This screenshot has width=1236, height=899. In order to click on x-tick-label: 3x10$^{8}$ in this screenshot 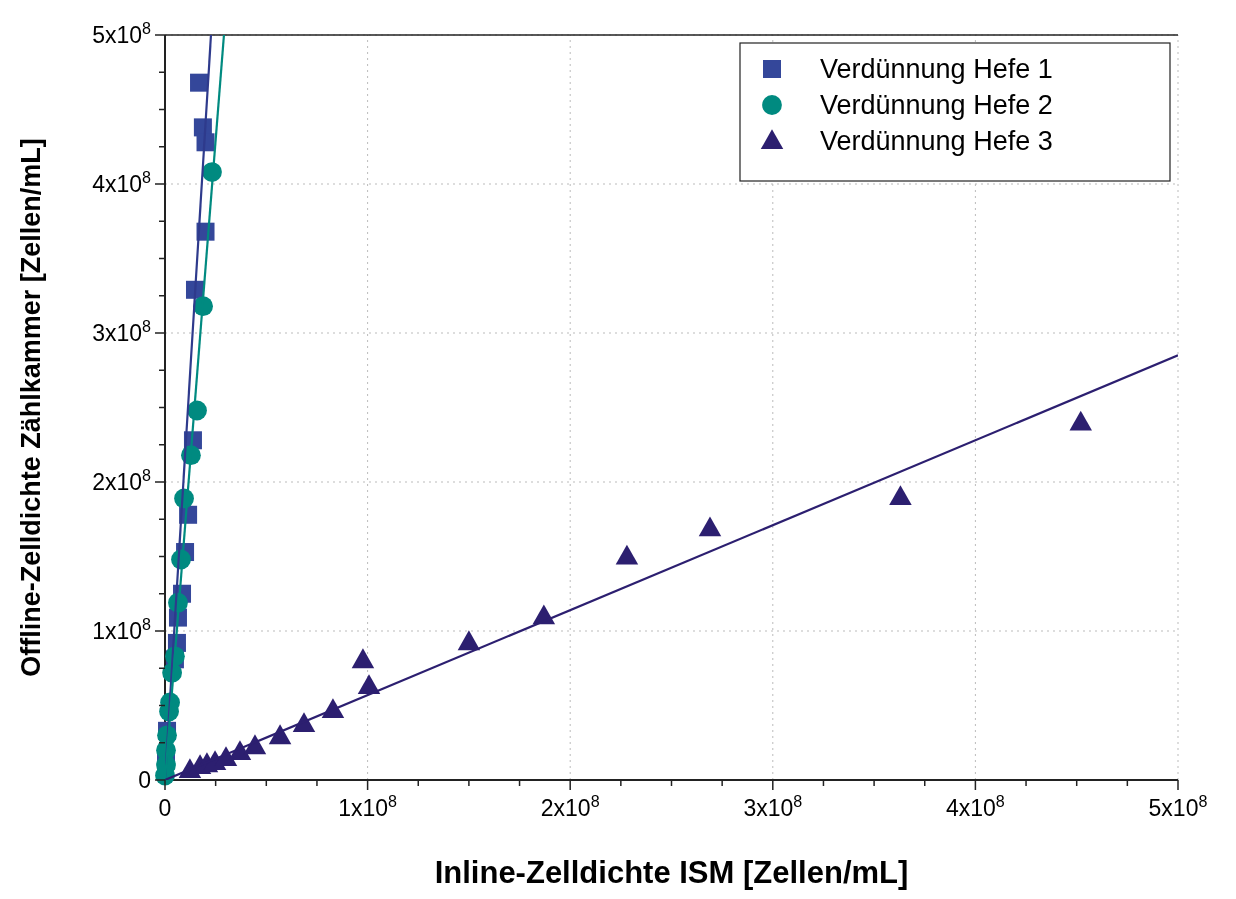, I will do `click(773, 806)`.